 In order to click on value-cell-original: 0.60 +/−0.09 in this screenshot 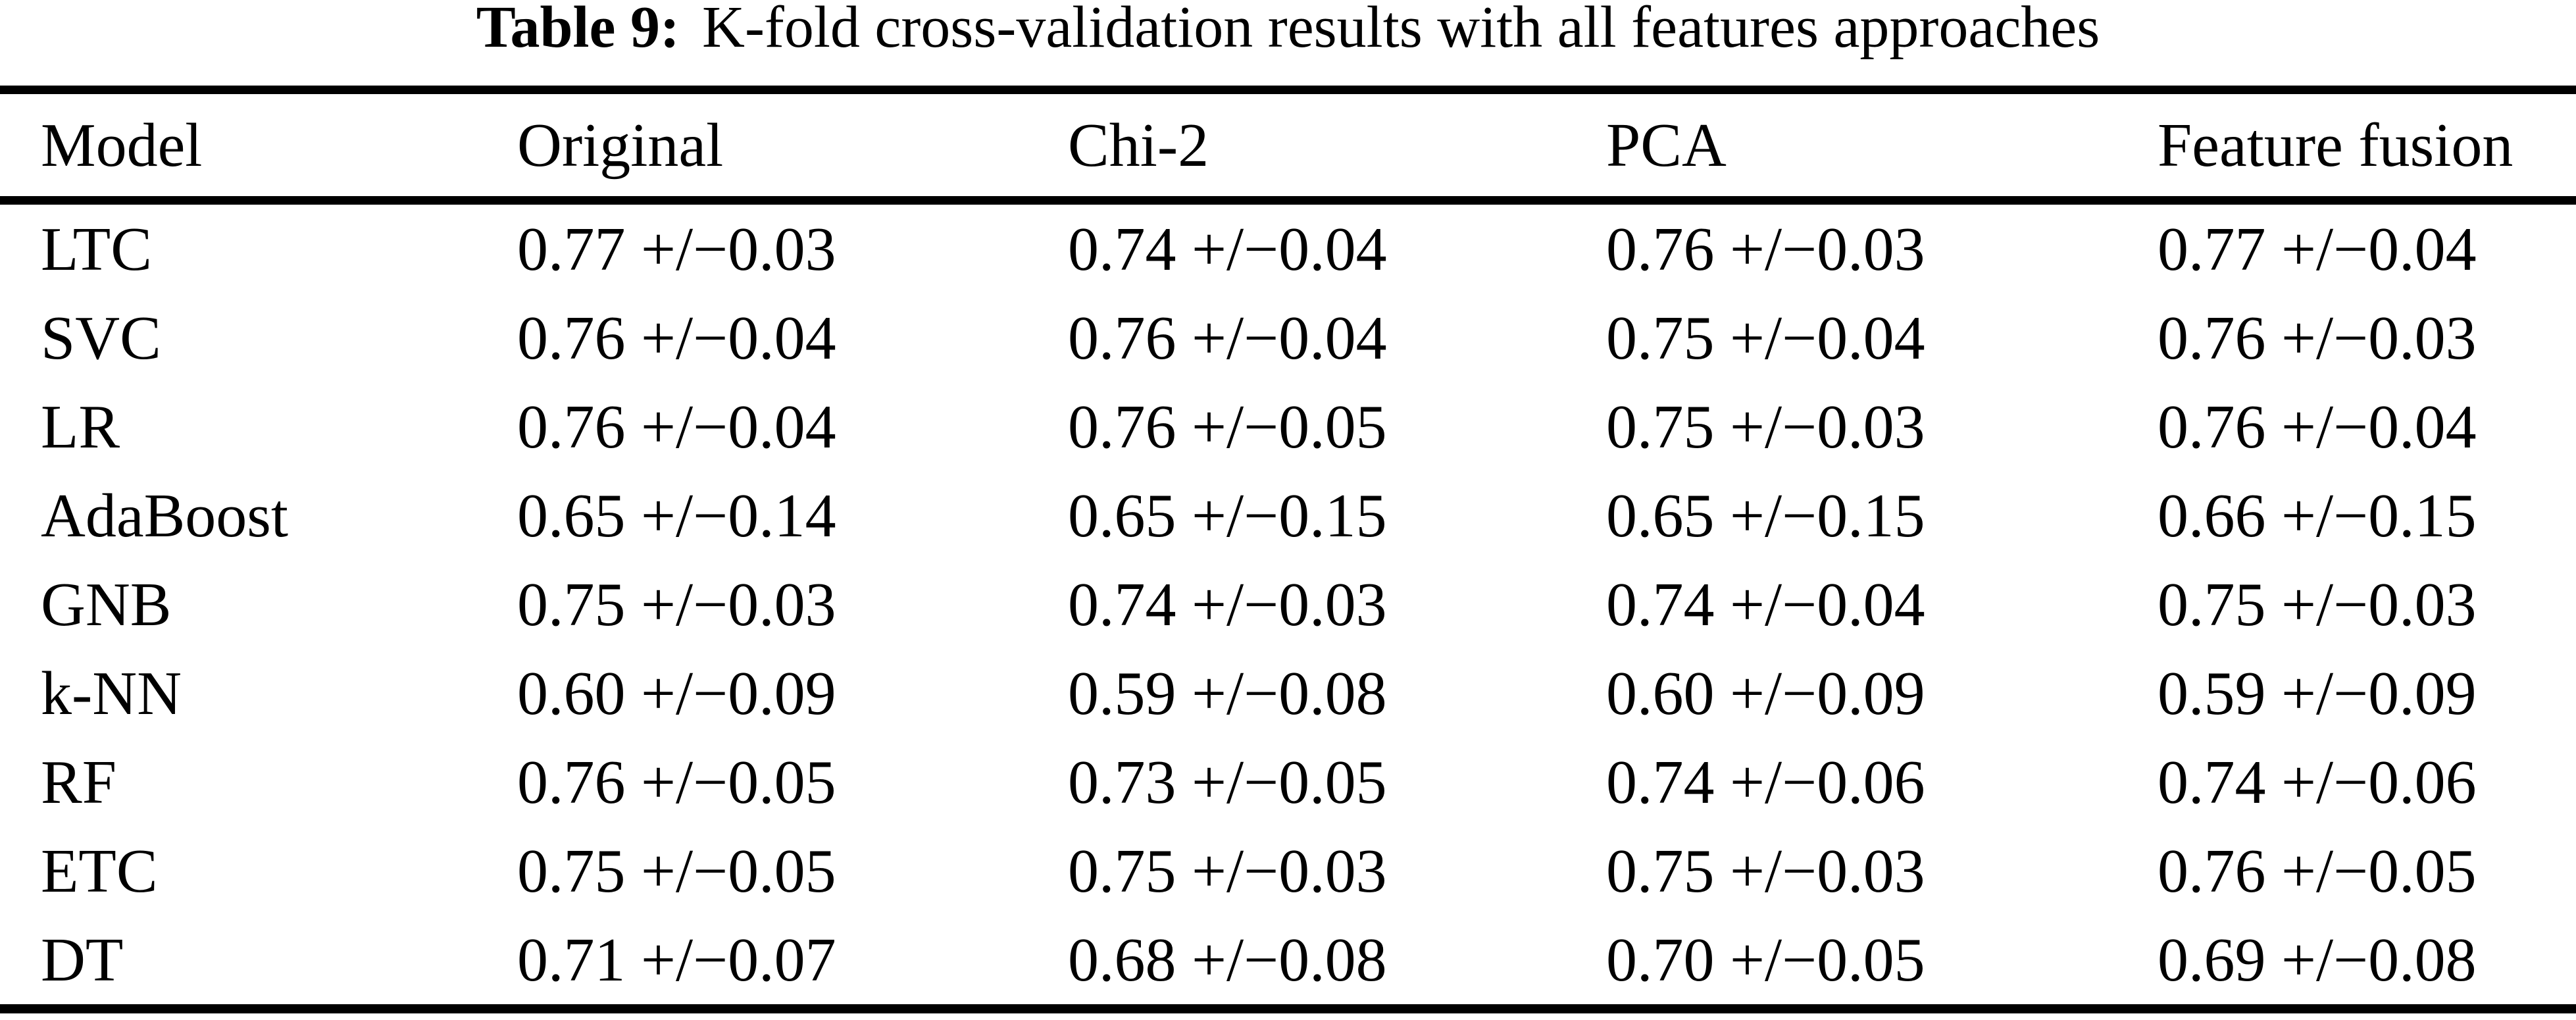, I will do `click(676, 693)`.